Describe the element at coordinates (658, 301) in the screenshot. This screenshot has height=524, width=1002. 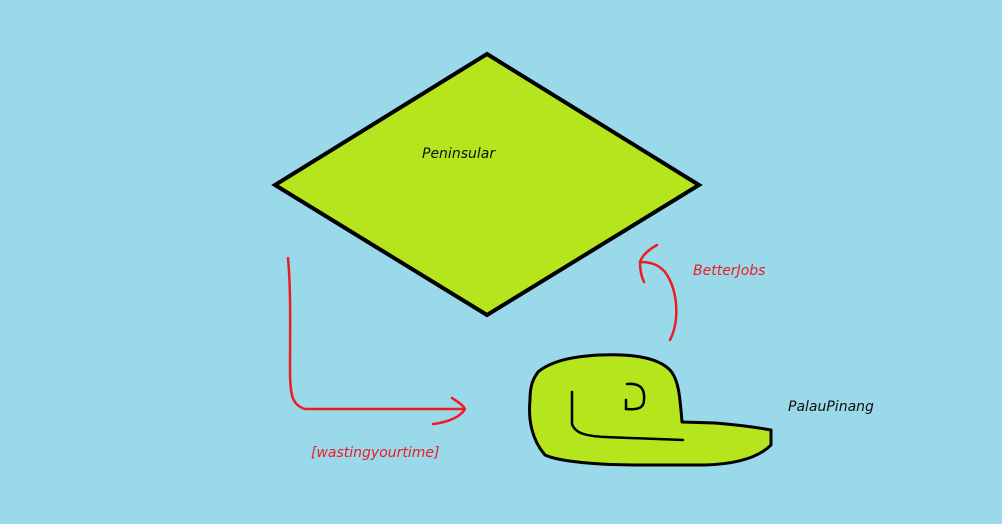
I see `better-jobs-arrow-icon` at that location.